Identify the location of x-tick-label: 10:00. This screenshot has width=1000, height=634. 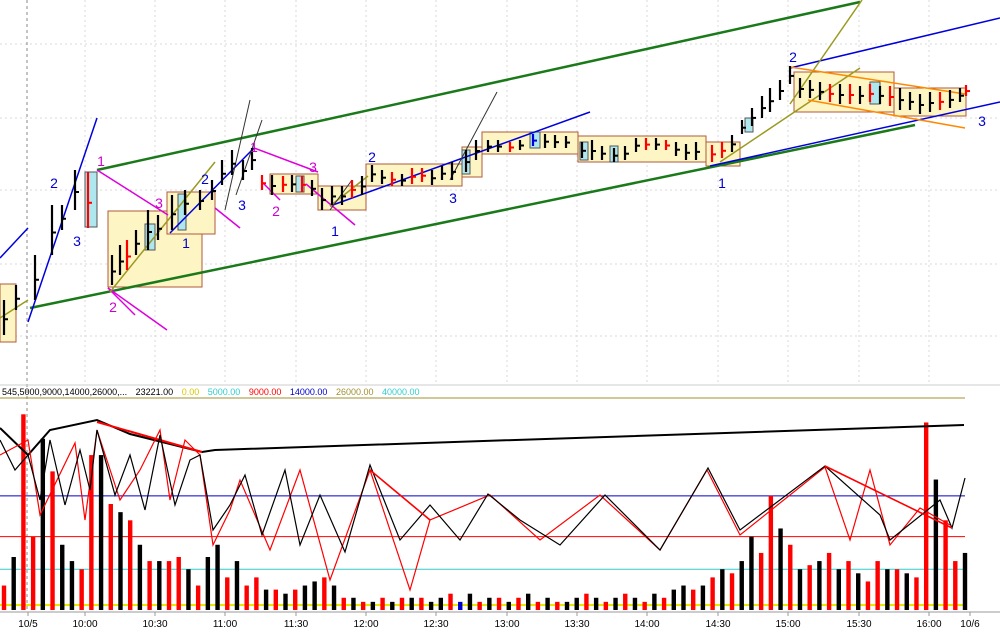
(84, 624).